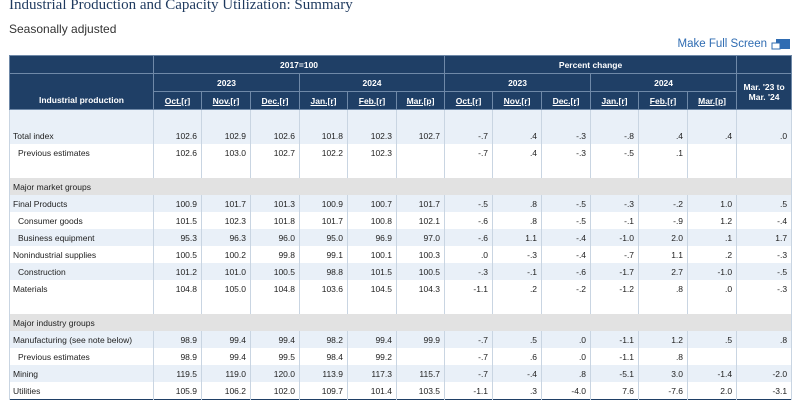  I want to click on value-cell: .8, so click(663, 288).